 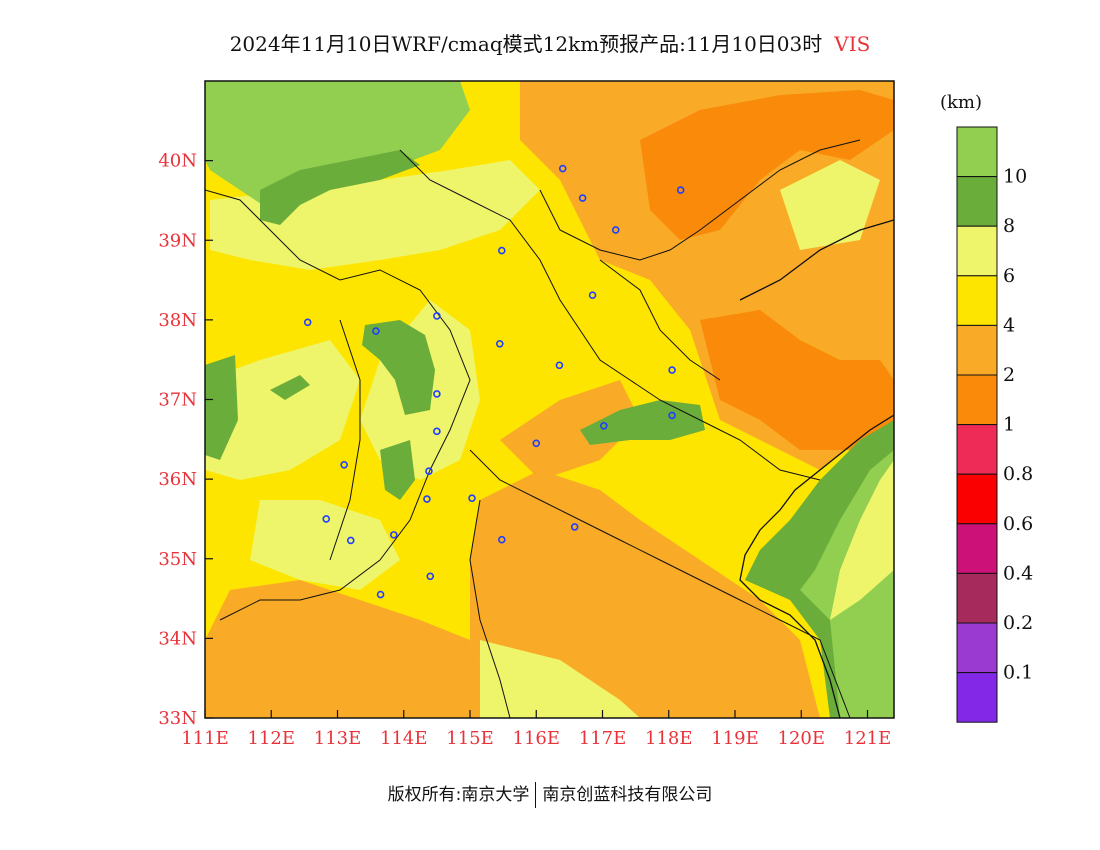 What do you see at coordinates (1009, 325) in the screenshot?
I see `colorbar-label: 4` at bounding box center [1009, 325].